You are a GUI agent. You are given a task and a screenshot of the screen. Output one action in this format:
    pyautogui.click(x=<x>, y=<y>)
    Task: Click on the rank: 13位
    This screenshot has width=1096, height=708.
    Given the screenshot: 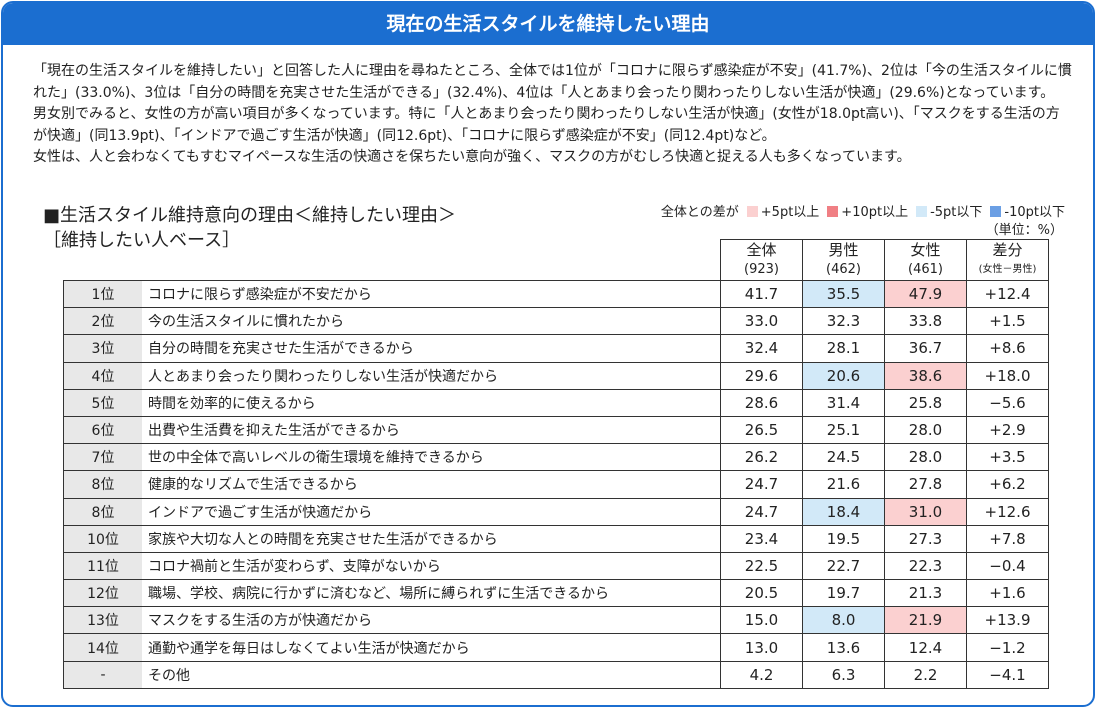 What is the action you would take?
    pyautogui.click(x=102, y=620)
    